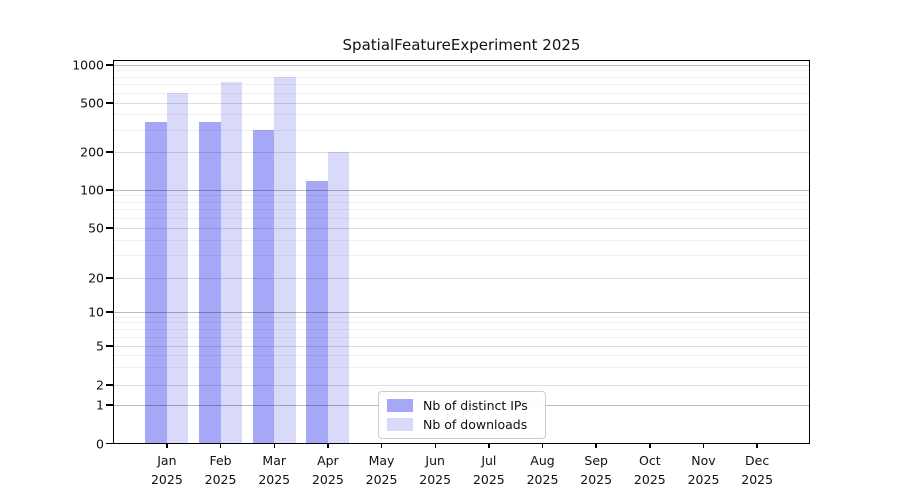 The height and width of the screenshot is (500, 900). Describe the element at coordinates (100, 405) in the screenshot. I see `y-tick-label-1: 1` at that location.